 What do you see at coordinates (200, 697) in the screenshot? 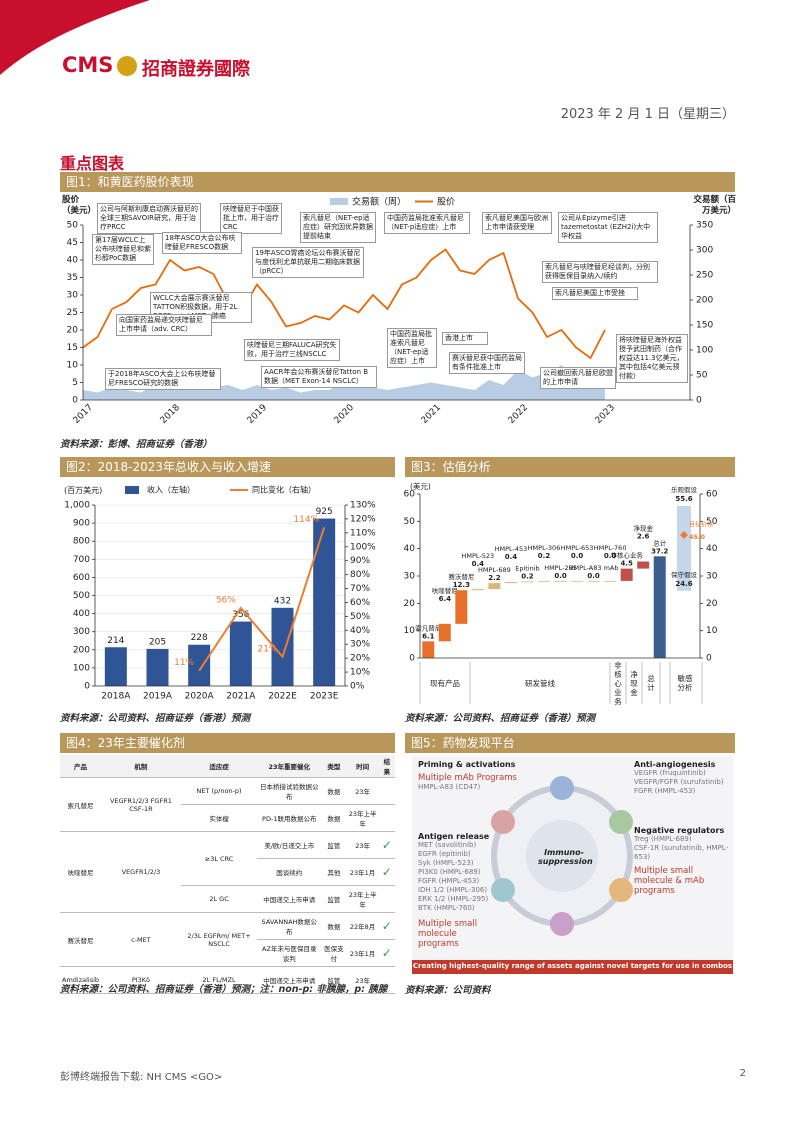
I see `x-tick-label: 2020A` at bounding box center [200, 697].